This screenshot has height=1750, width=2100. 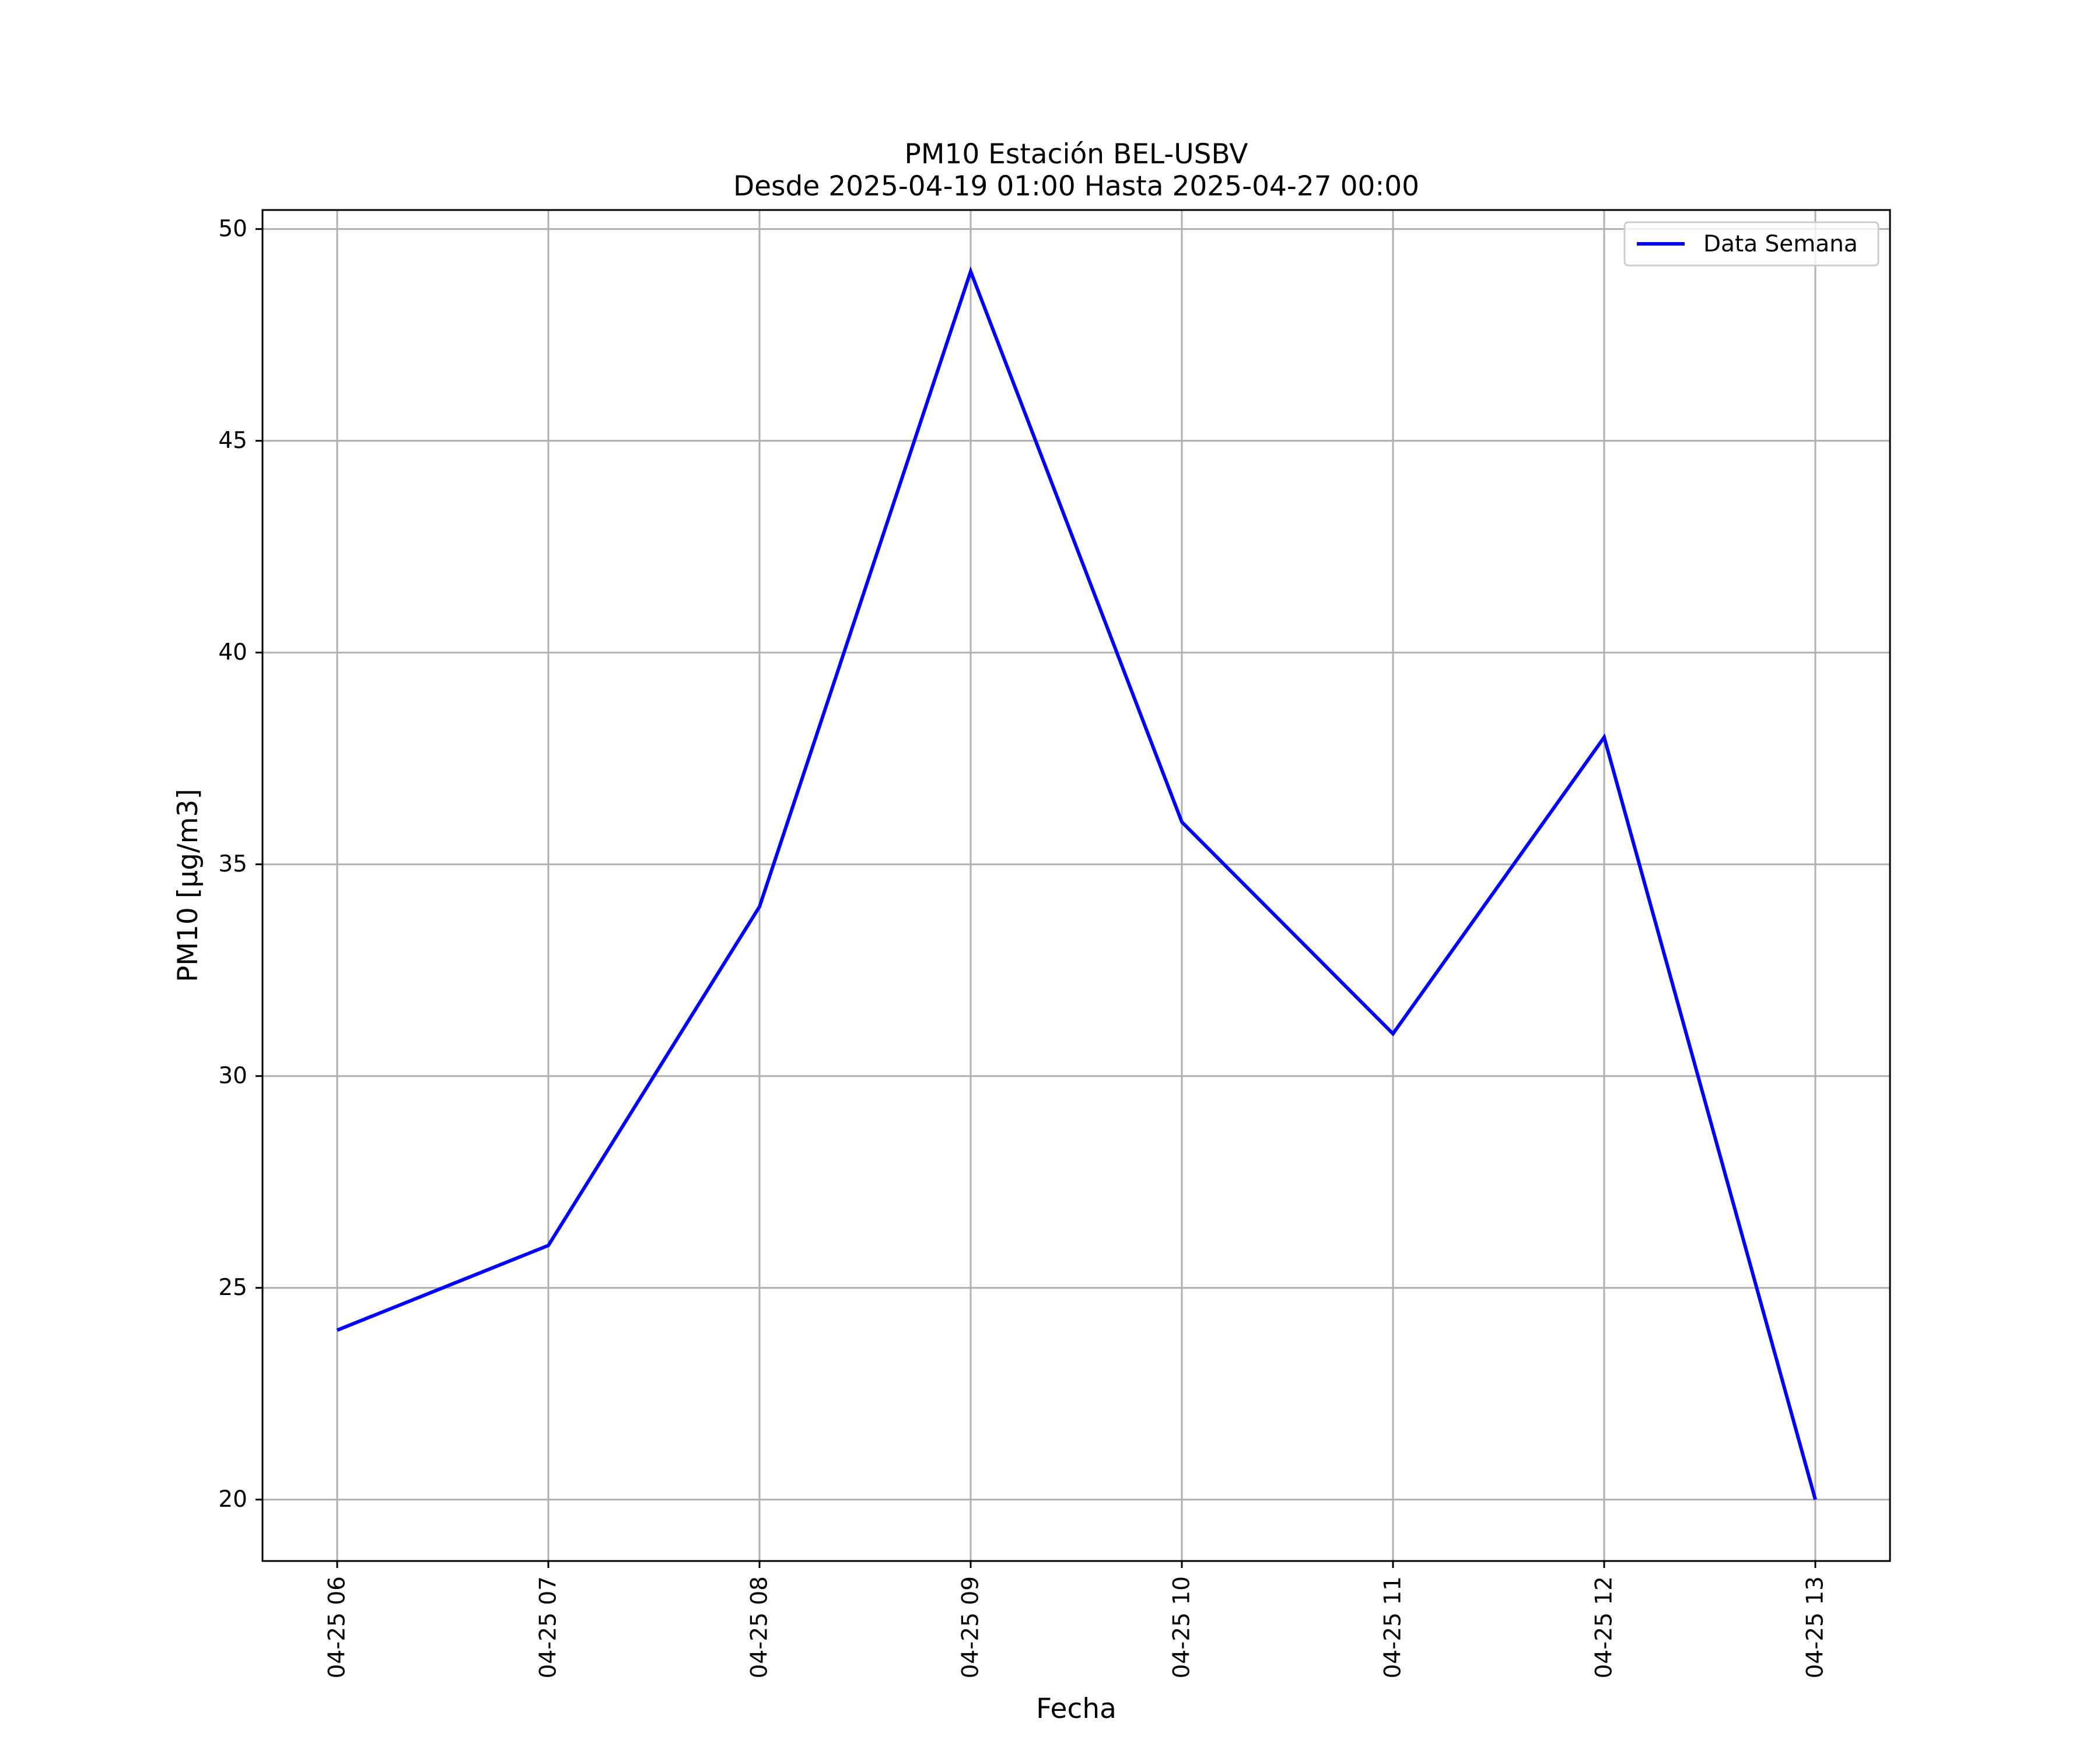 What do you see at coordinates (188, 885) in the screenshot?
I see `y-axis-label: PM10 [μg/m3]` at bounding box center [188, 885].